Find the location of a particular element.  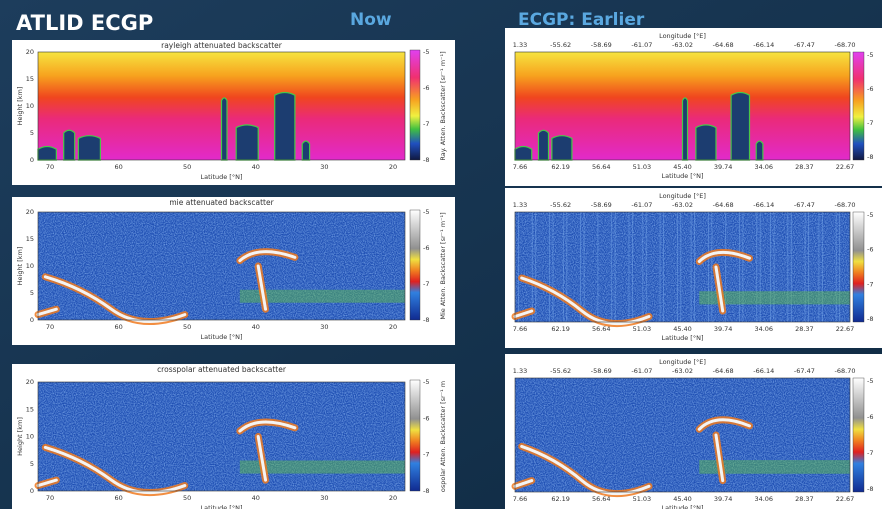

colorbar-tick-label: -7 is located at coordinates (426, 284).